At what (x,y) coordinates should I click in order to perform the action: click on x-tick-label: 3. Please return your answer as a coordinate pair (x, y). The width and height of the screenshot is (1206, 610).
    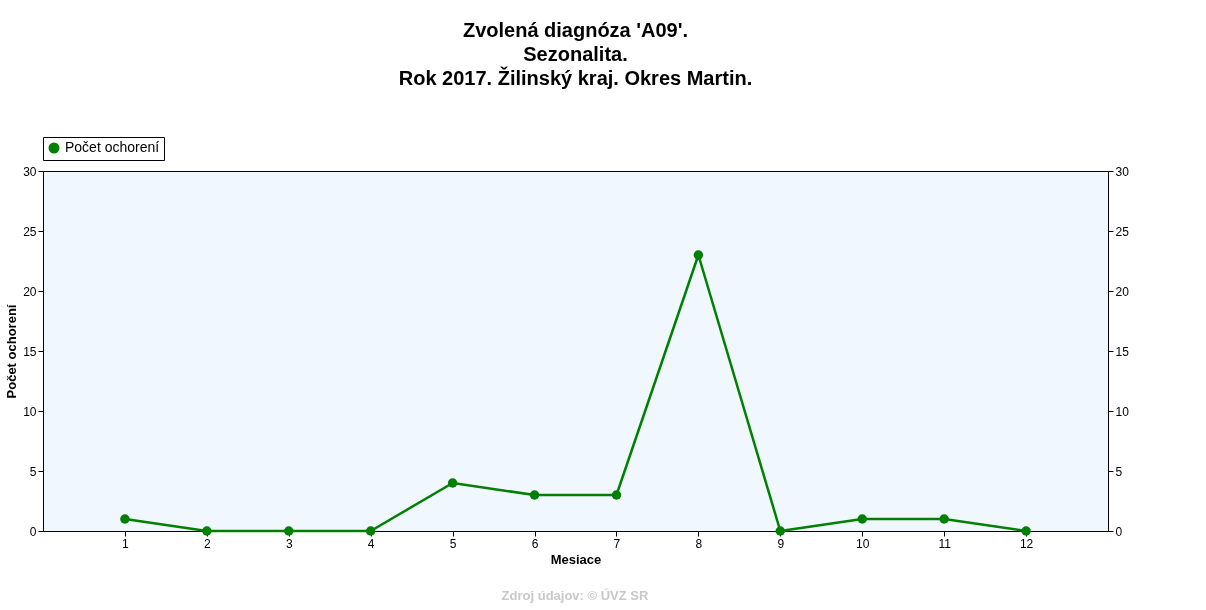
    Looking at the image, I should click on (289, 543).